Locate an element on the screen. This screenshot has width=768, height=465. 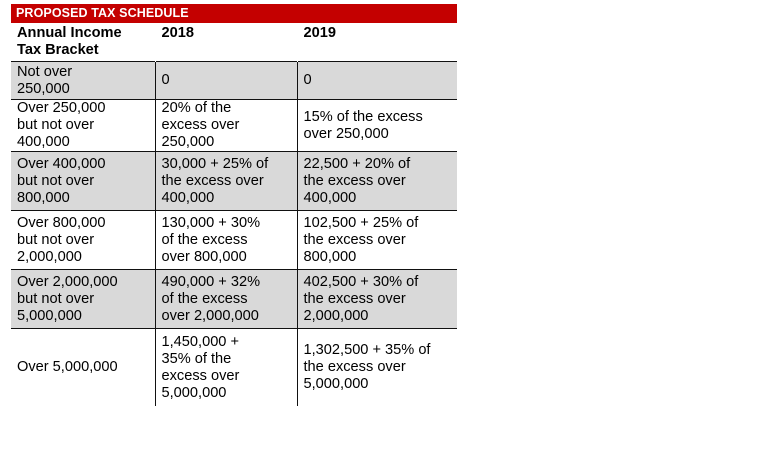
rate-2018-cell: 0 is located at coordinates (225, 80).